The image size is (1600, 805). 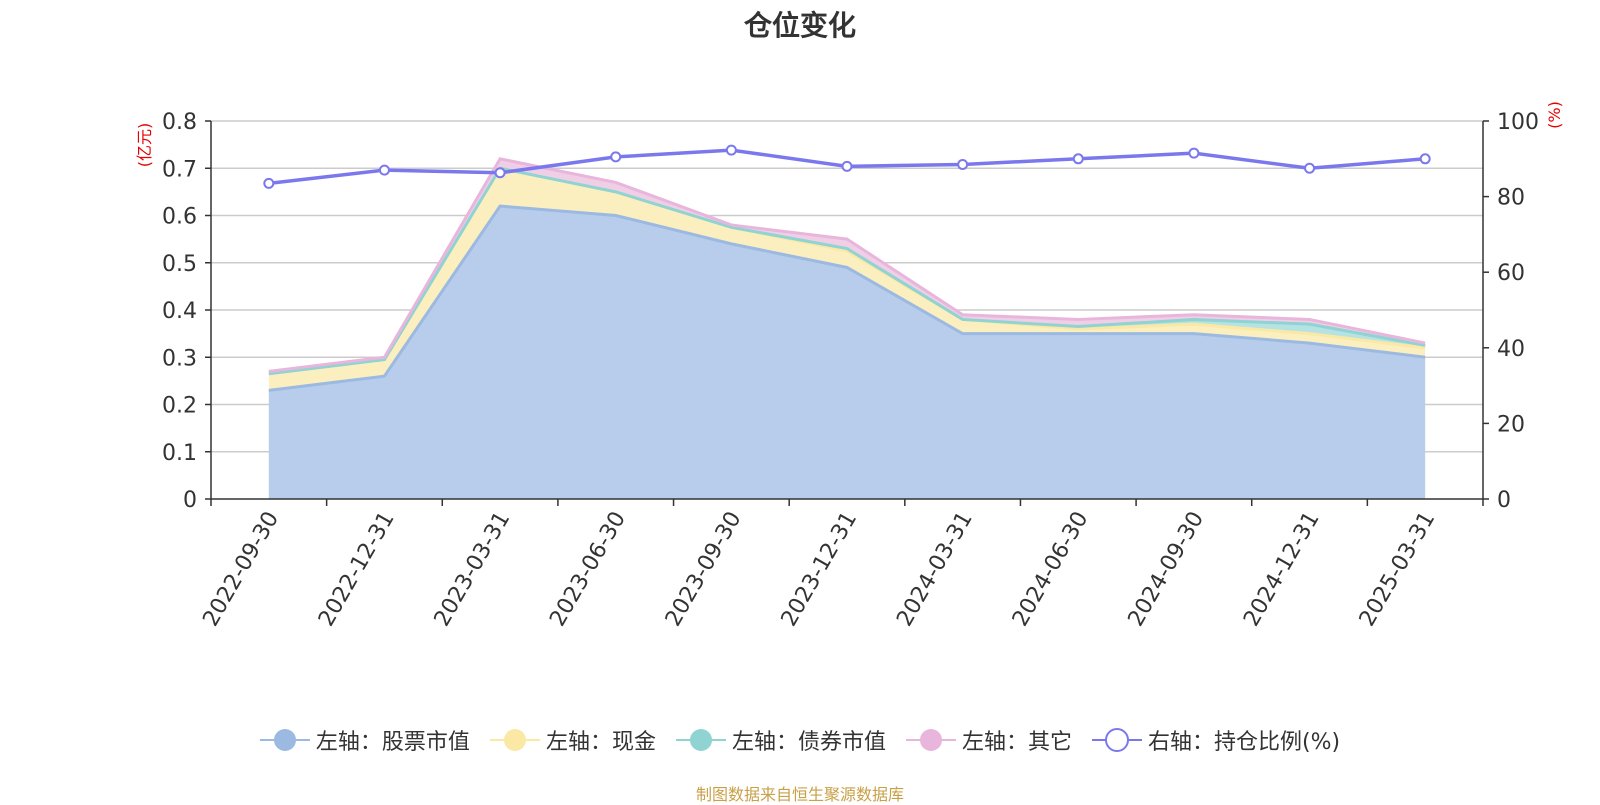 What do you see at coordinates (1518, 122) in the screenshot?
I see `right-tick-label: 100` at bounding box center [1518, 122].